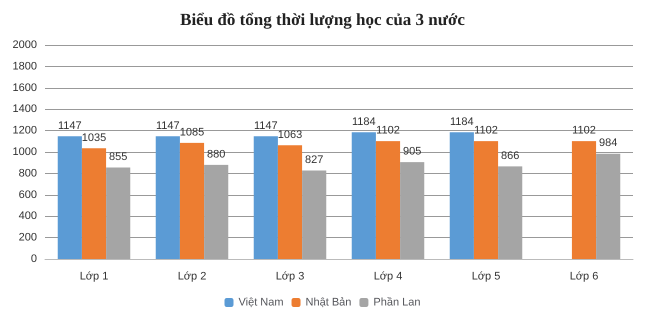 The height and width of the screenshot is (321, 645). I want to click on y-tick-label: 1600, so click(24, 88).